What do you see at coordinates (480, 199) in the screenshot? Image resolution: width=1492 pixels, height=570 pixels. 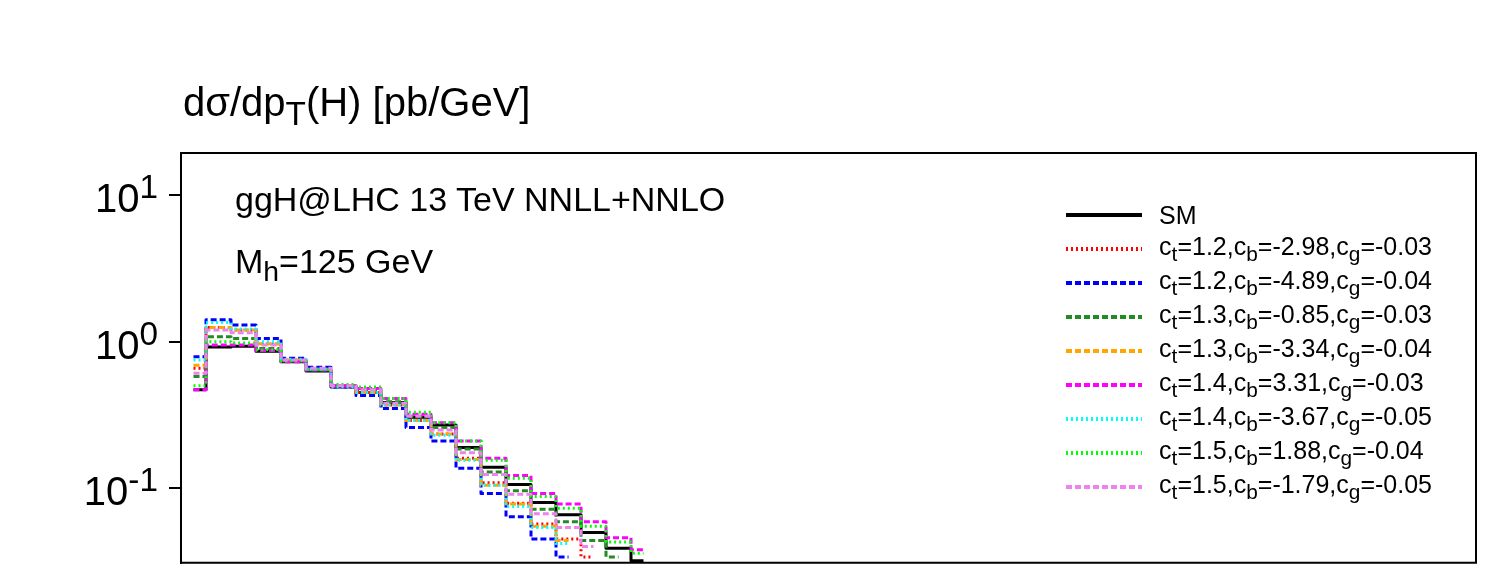 I see `annotation: ggH@LHC 13 TeV NNLL+NNLO` at bounding box center [480, 199].